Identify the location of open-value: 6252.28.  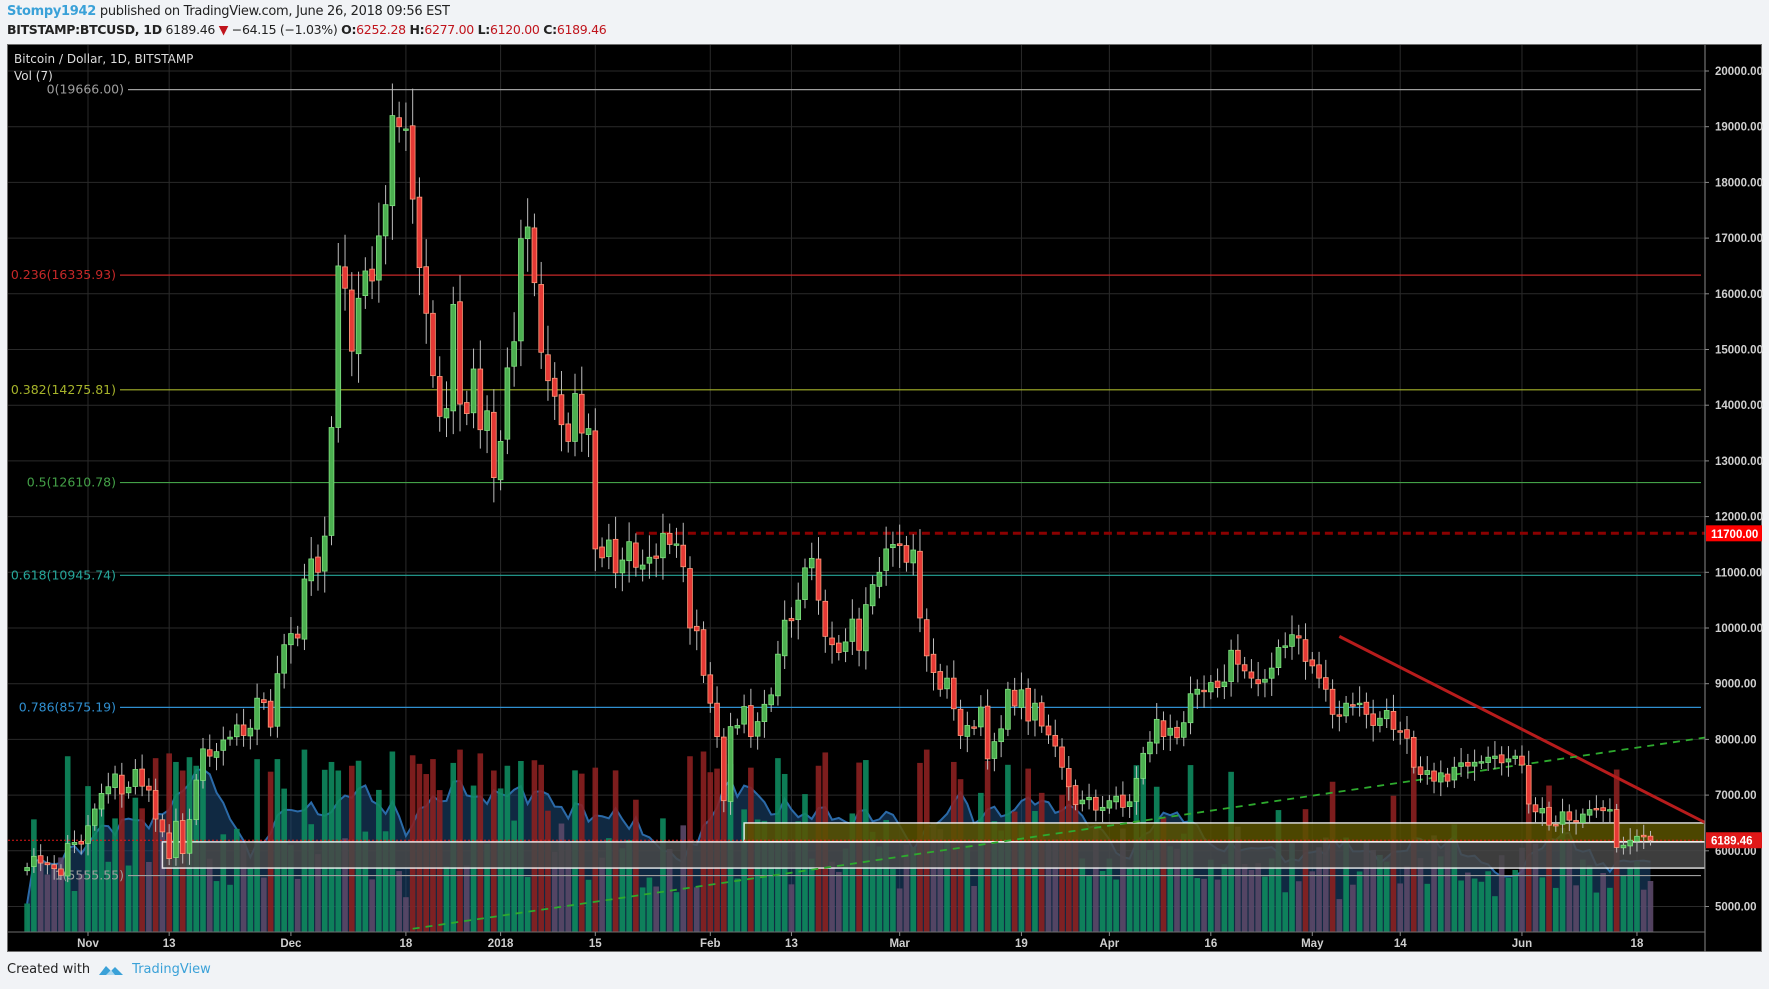
(381, 29).